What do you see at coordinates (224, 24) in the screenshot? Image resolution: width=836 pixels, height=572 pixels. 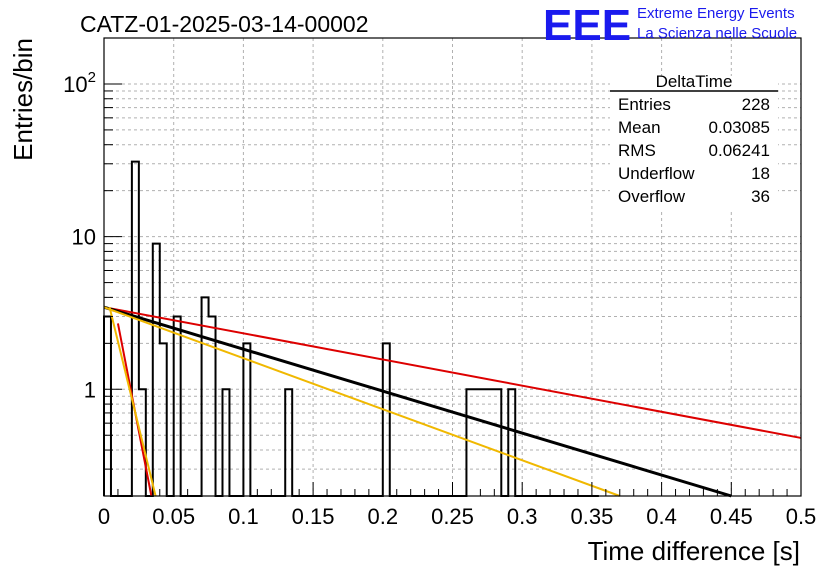 I see `chart-title: CATZ-01-2025-03-14-00002` at bounding box center [224, 24].